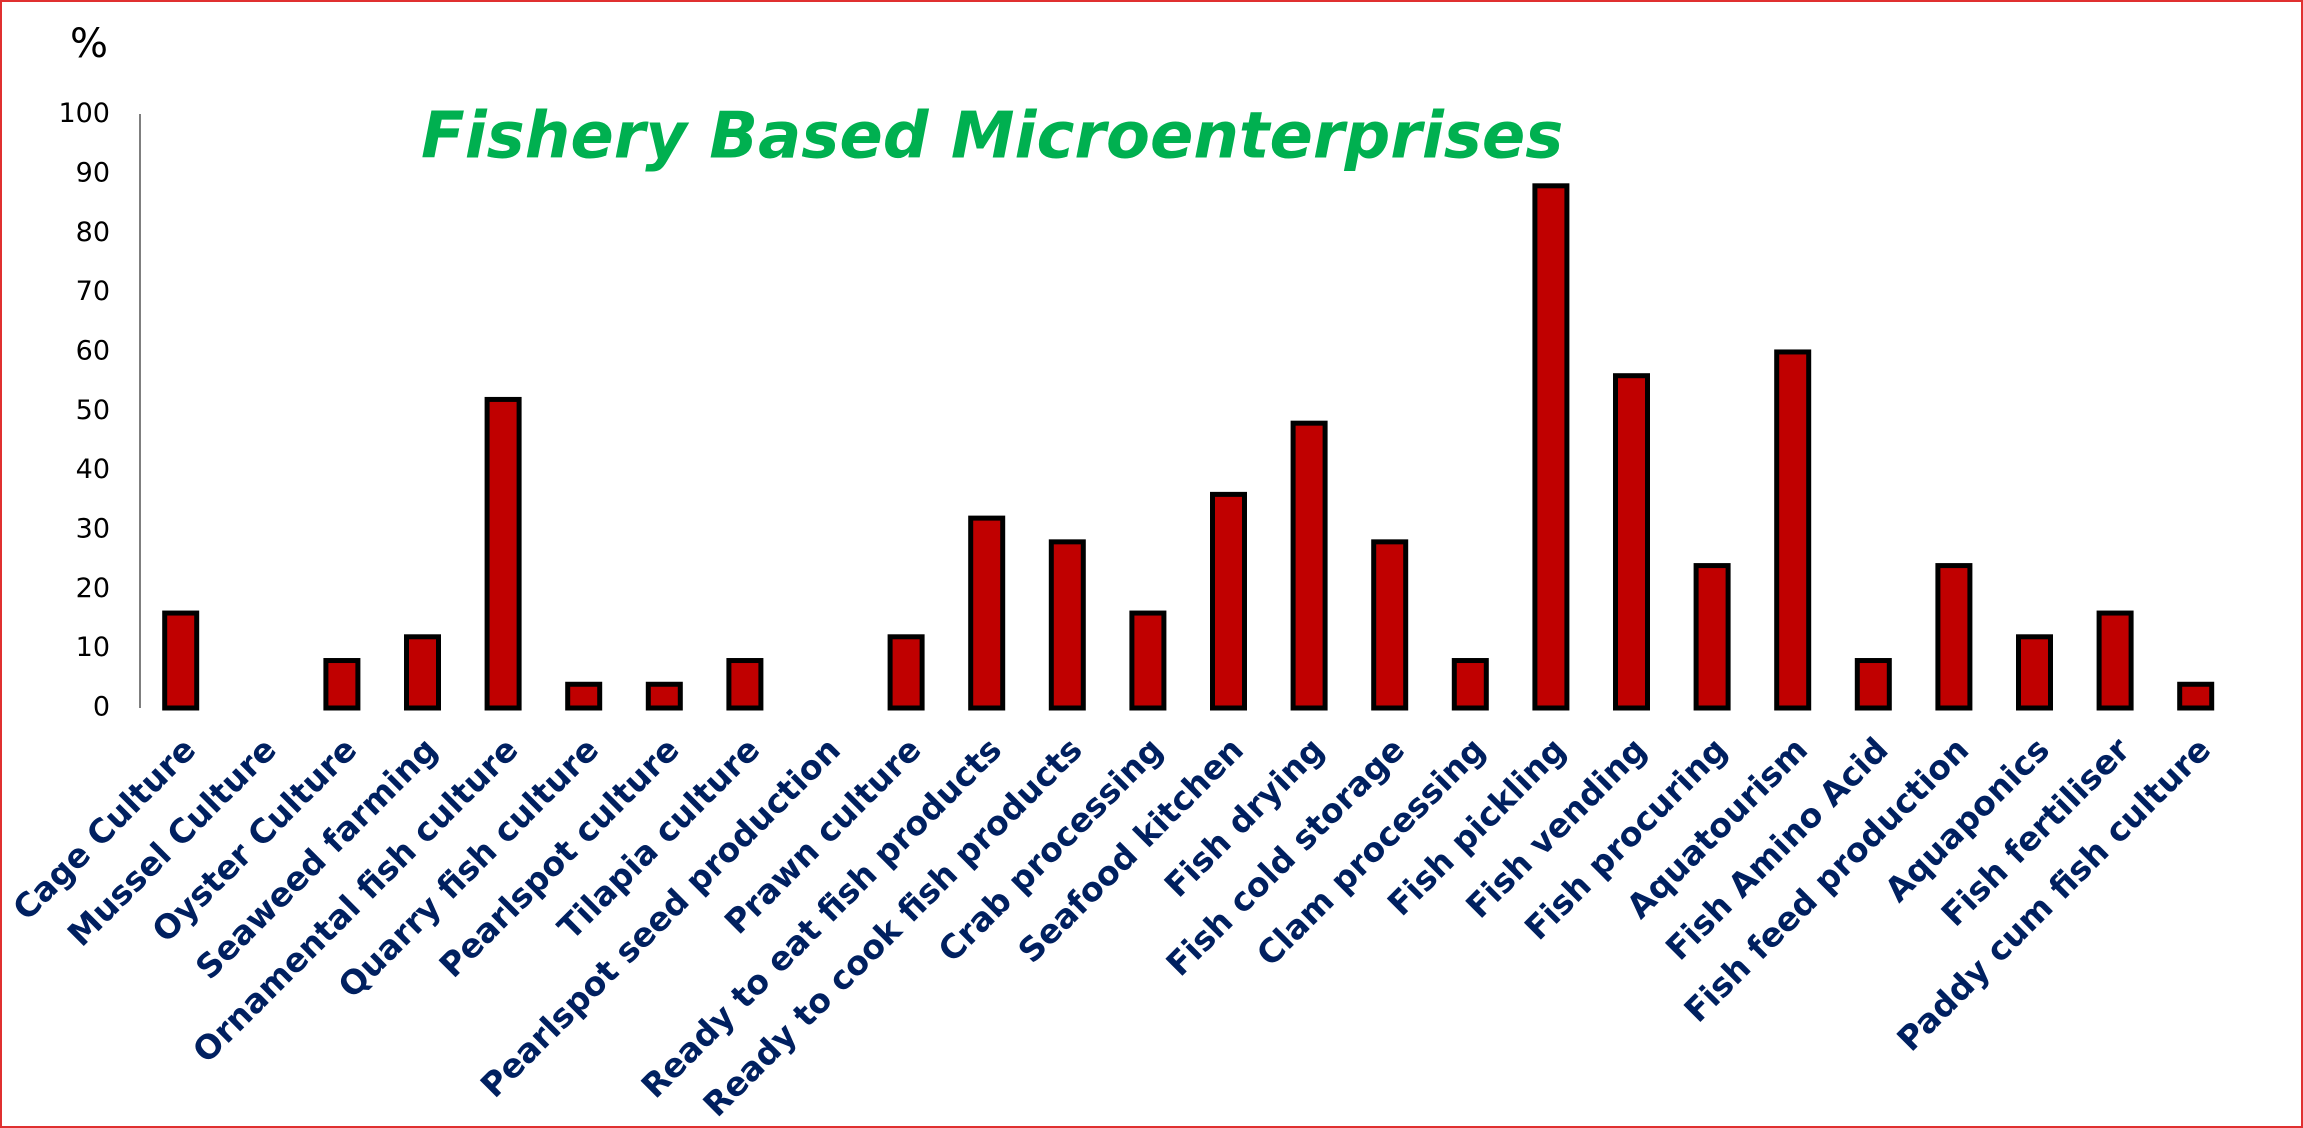 This screenshot has height=1128, width=2303. Describe the element at coordinates (89, 44) in the screenshot. I see `y-axis-label: %` at that location.